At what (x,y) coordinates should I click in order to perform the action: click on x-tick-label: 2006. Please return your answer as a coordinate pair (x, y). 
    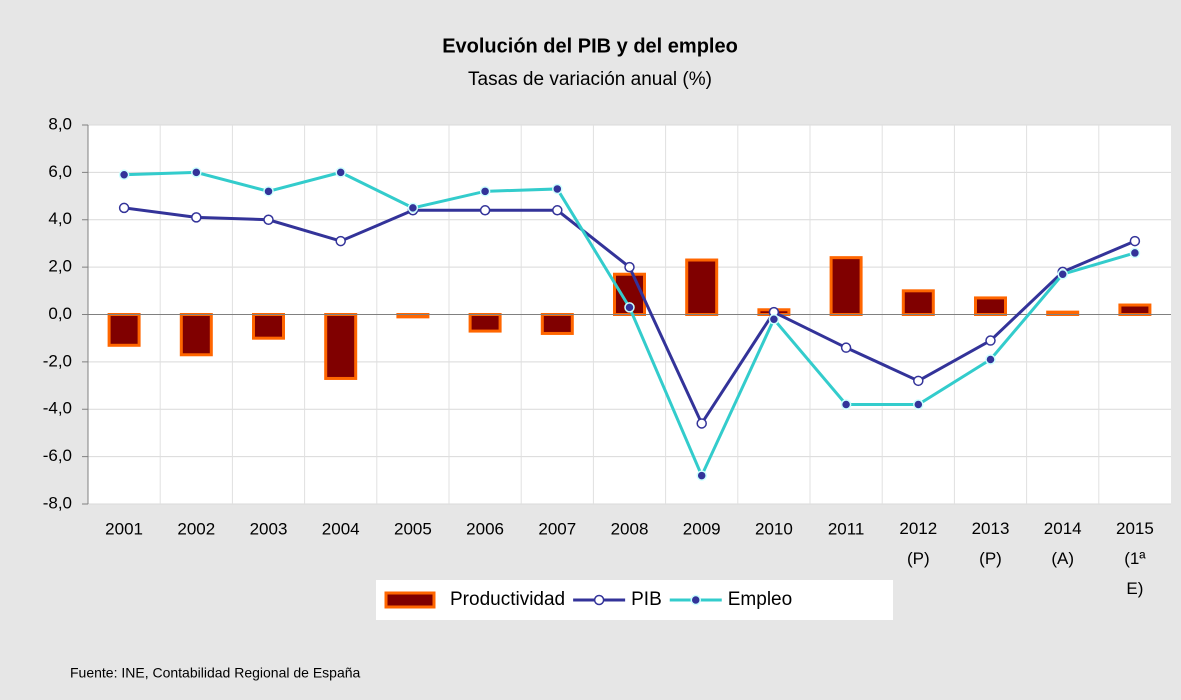
    Looking at the image, I should click on (485, 528).